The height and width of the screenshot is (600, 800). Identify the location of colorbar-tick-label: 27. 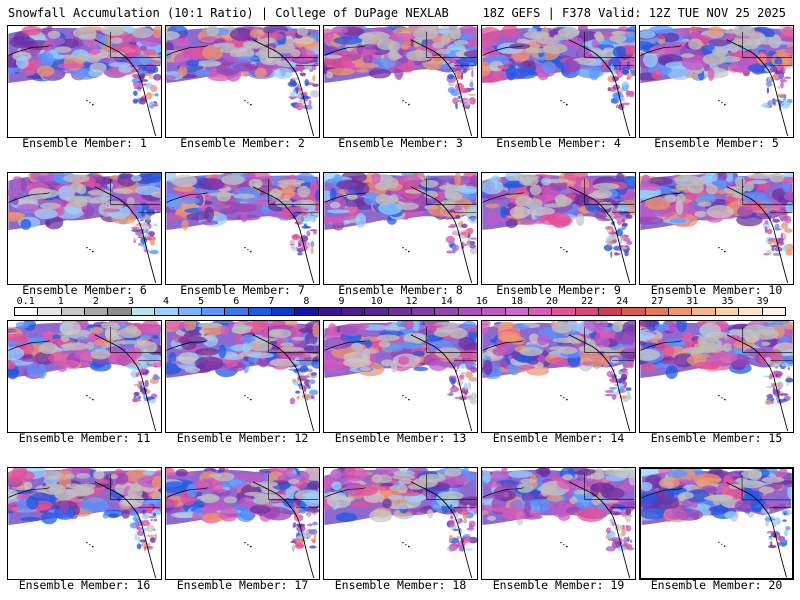
(657, 301).